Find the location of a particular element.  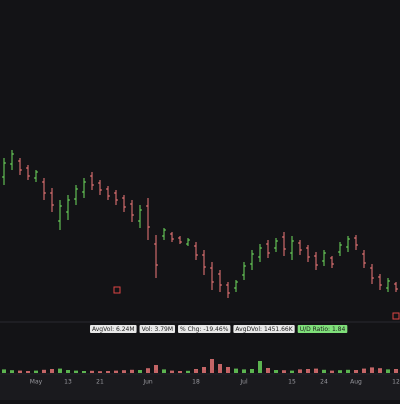

stat-label: AvgVol: 6.24M is located at coordinates (113, 329).